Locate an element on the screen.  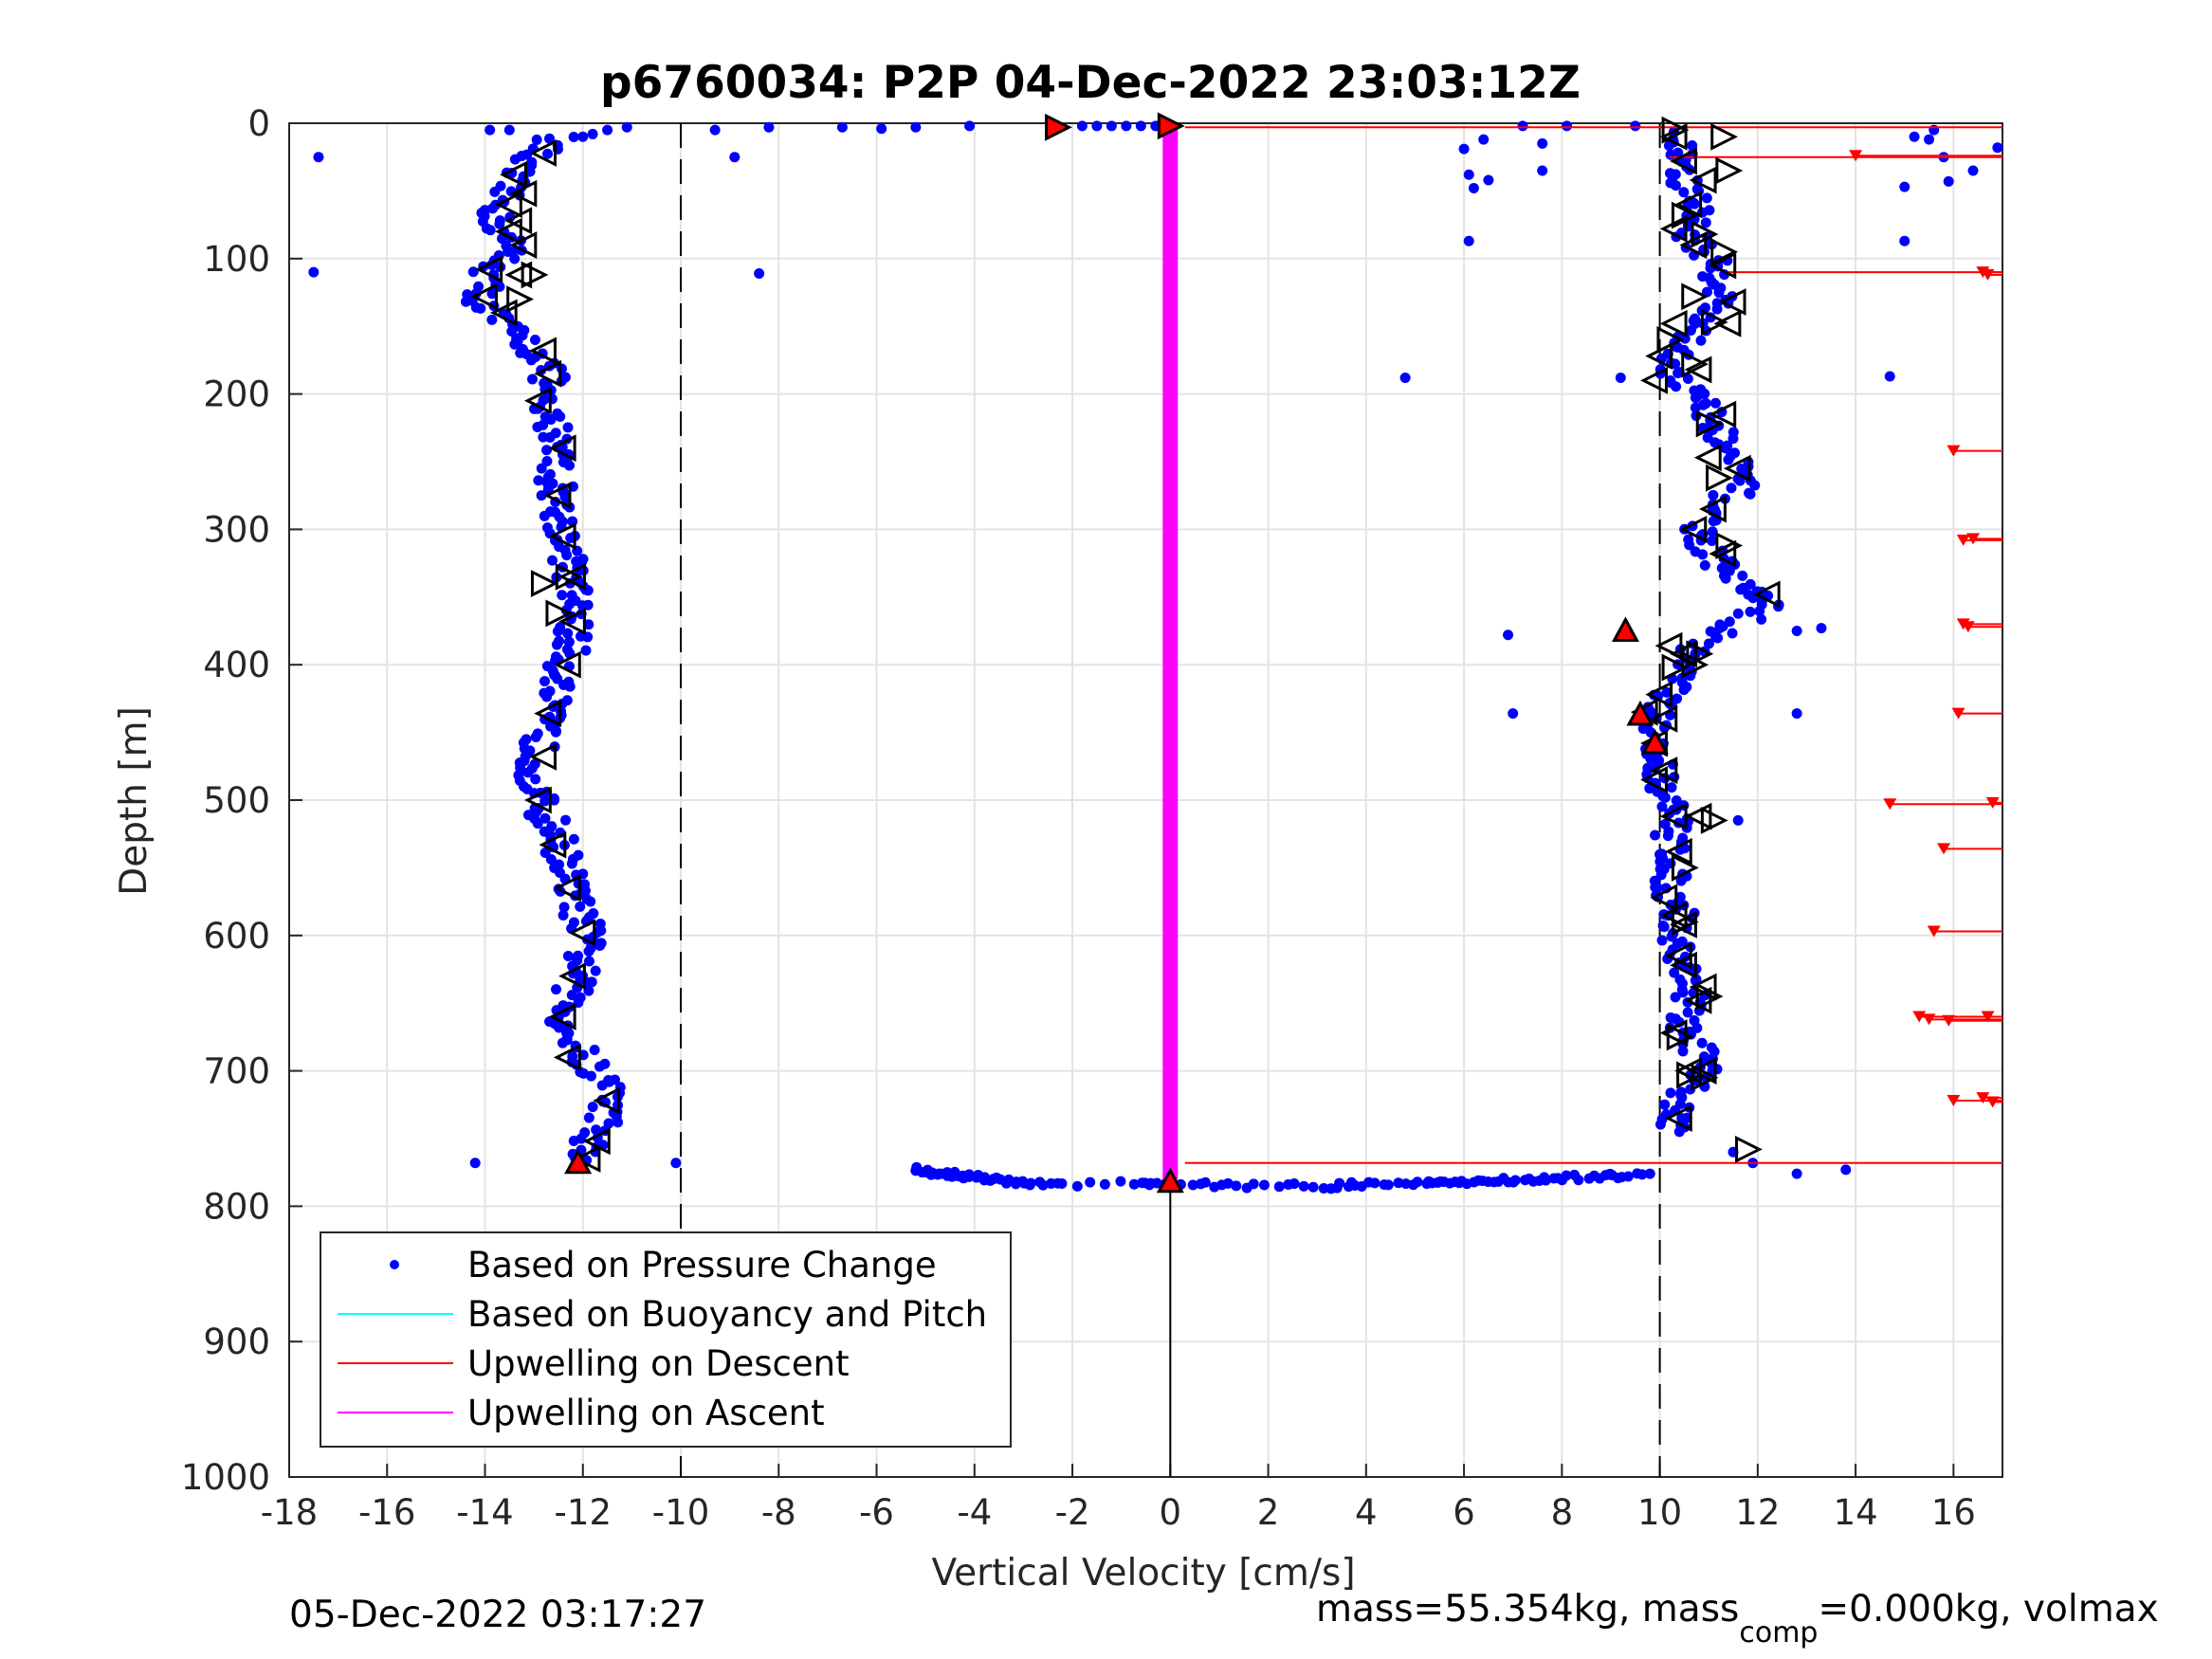
x-tick-label: -12 is located at coordinates (583, 1512).